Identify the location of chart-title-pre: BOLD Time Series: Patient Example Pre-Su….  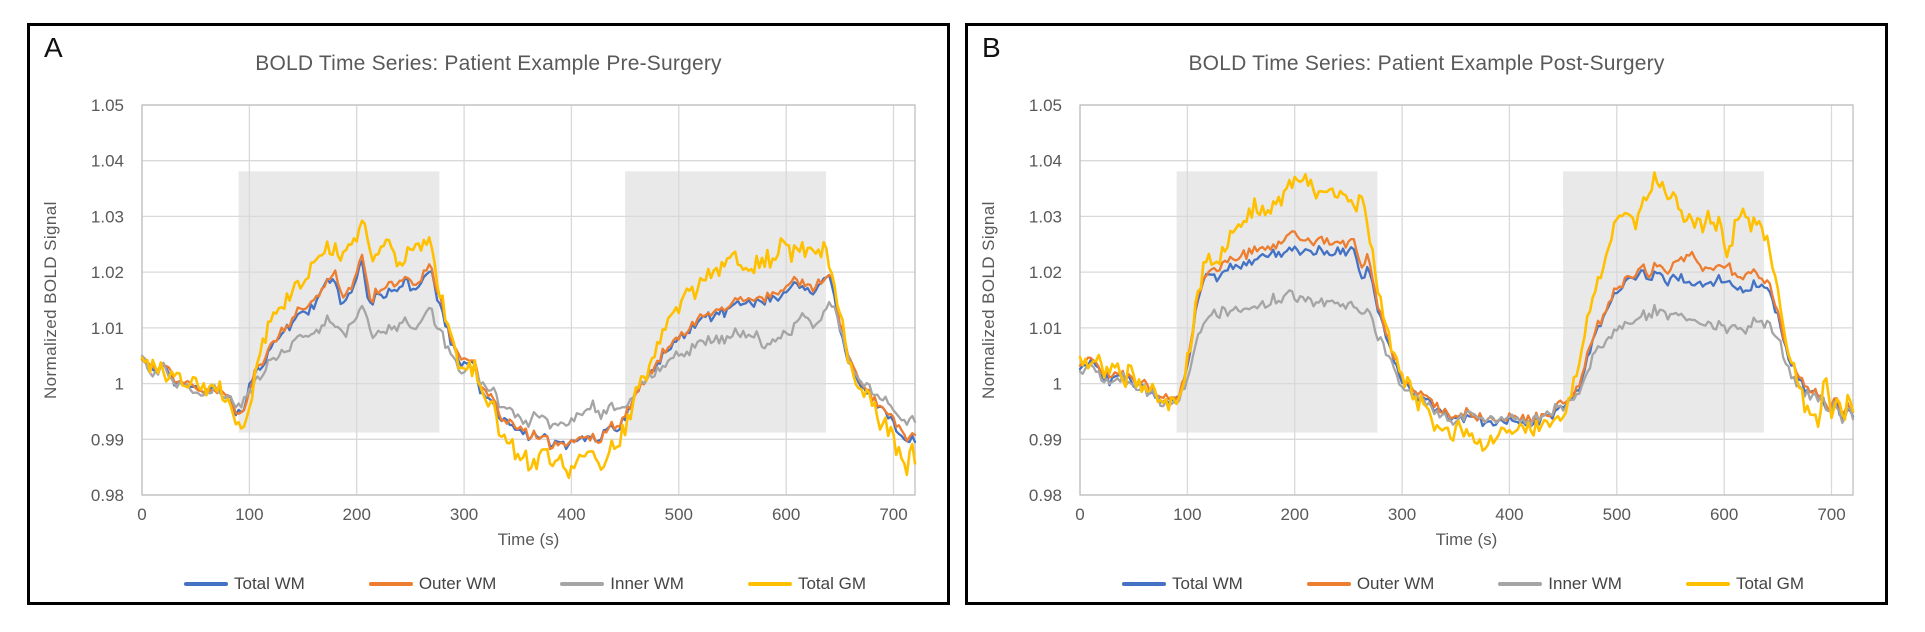
(488, 63).